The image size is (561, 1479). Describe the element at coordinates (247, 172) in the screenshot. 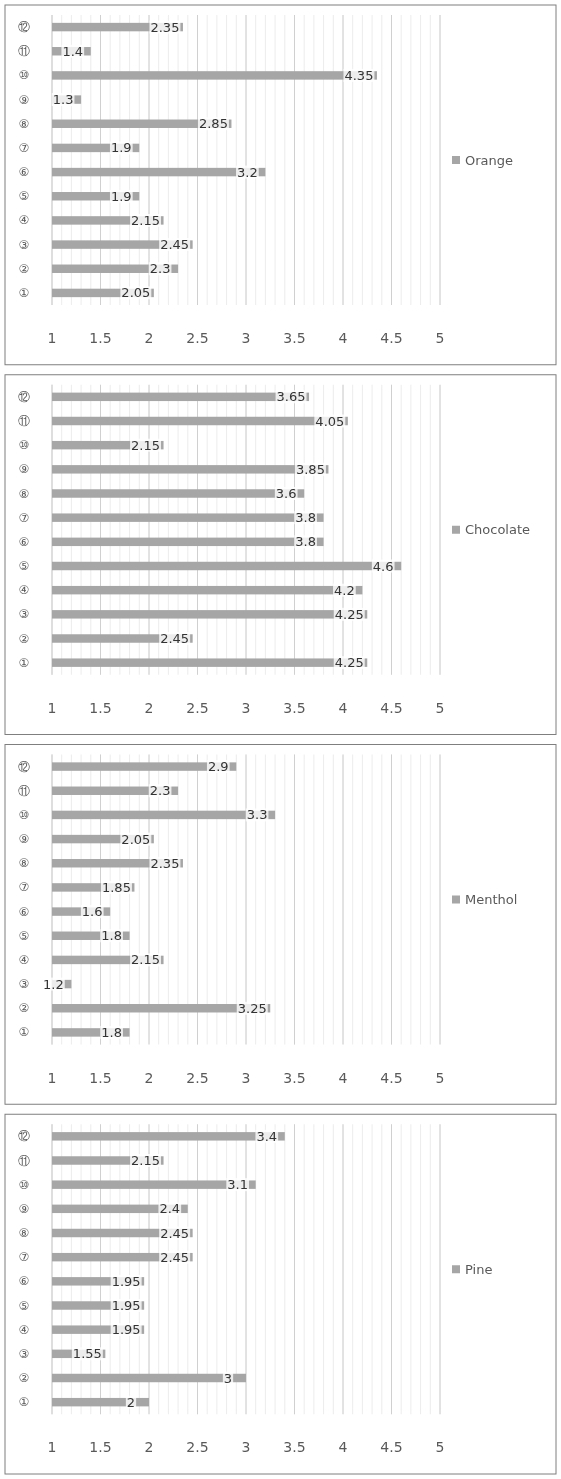

I see `data-label: 3.2` at that location.